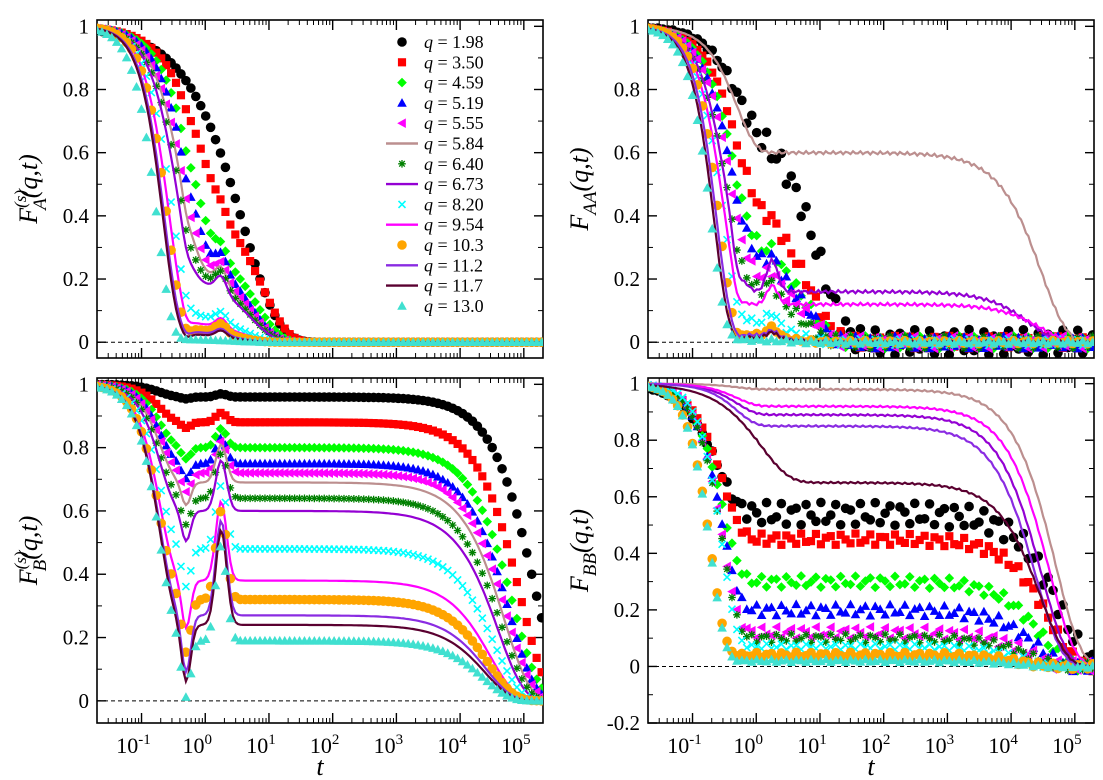 Image resolution: width=1103 pixels, height=780 pixels. Describe the element at coordinates (76, 153) in the screenshot. I see `y-tick-label: 0.6` at that location.